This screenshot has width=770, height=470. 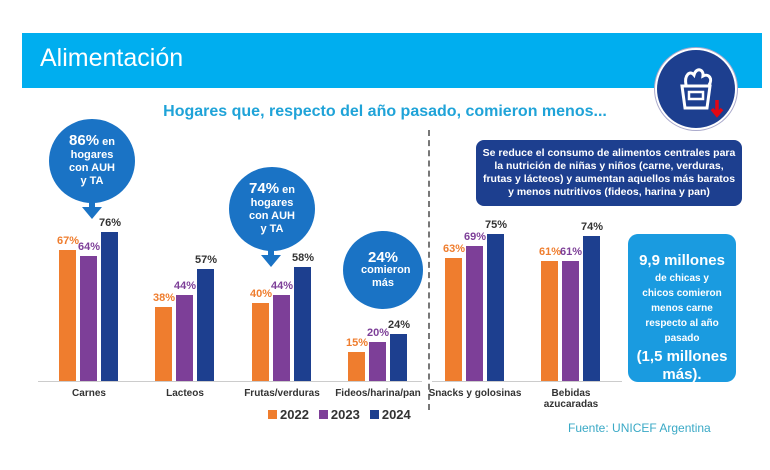 I want to click on x-axis-left, so click(x=230, y=381).